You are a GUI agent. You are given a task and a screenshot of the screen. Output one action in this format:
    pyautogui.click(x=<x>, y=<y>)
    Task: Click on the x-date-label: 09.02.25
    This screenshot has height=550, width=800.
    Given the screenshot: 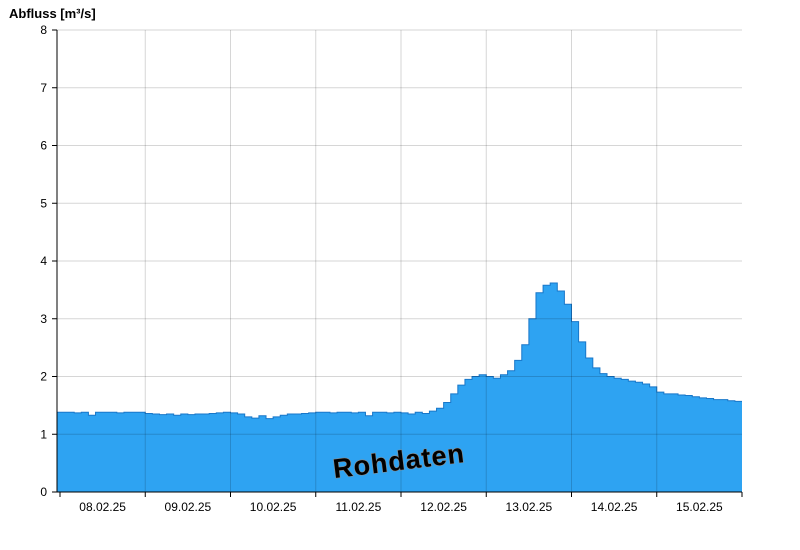 What is the action you would take?
    pyautogui.click(x=188, y=507)
    